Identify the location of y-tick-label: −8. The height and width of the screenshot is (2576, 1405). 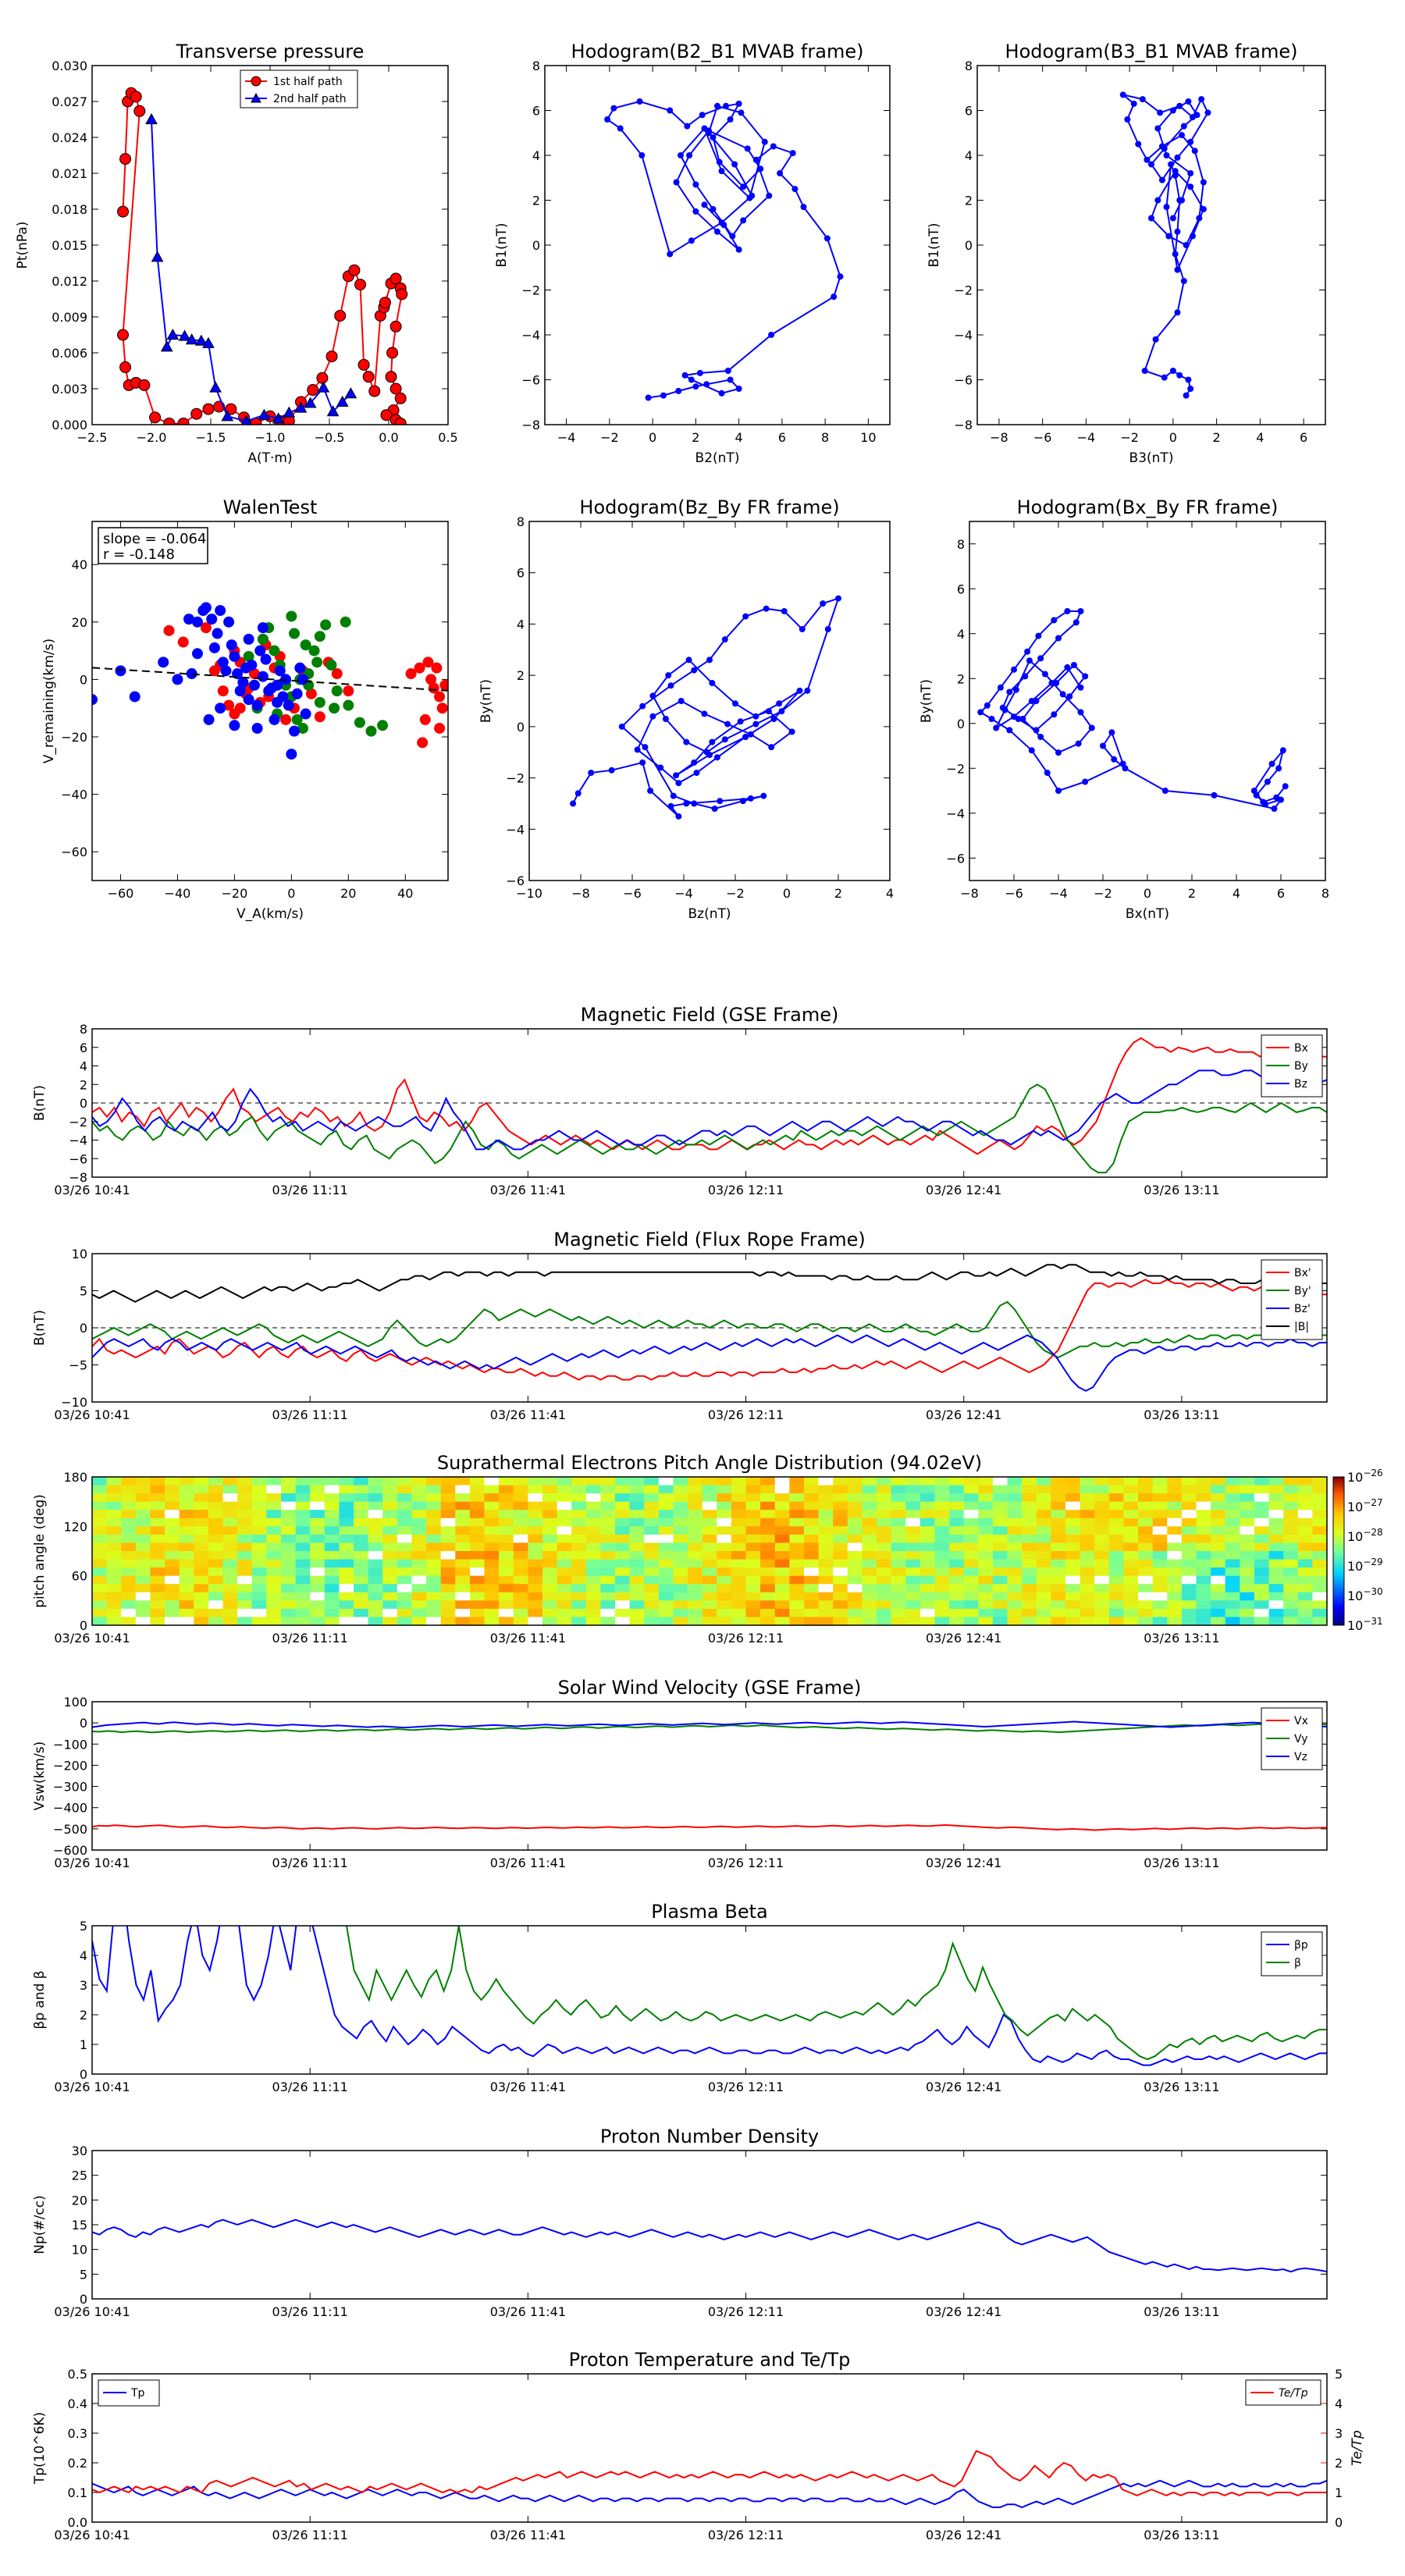
(963, 425).